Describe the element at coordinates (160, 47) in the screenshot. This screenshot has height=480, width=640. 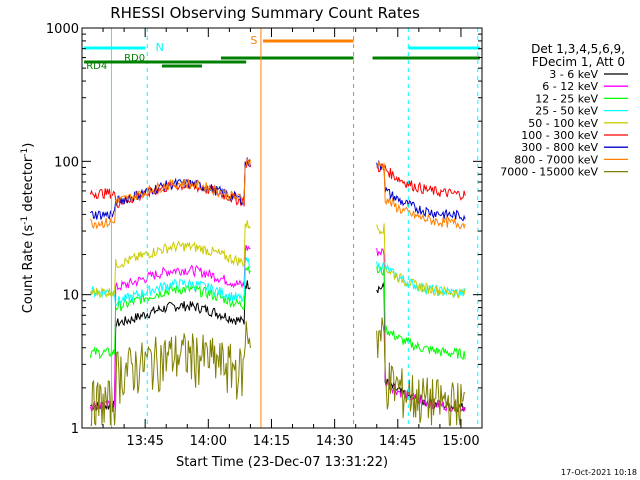
I see `night-flag-label: N` at that location.